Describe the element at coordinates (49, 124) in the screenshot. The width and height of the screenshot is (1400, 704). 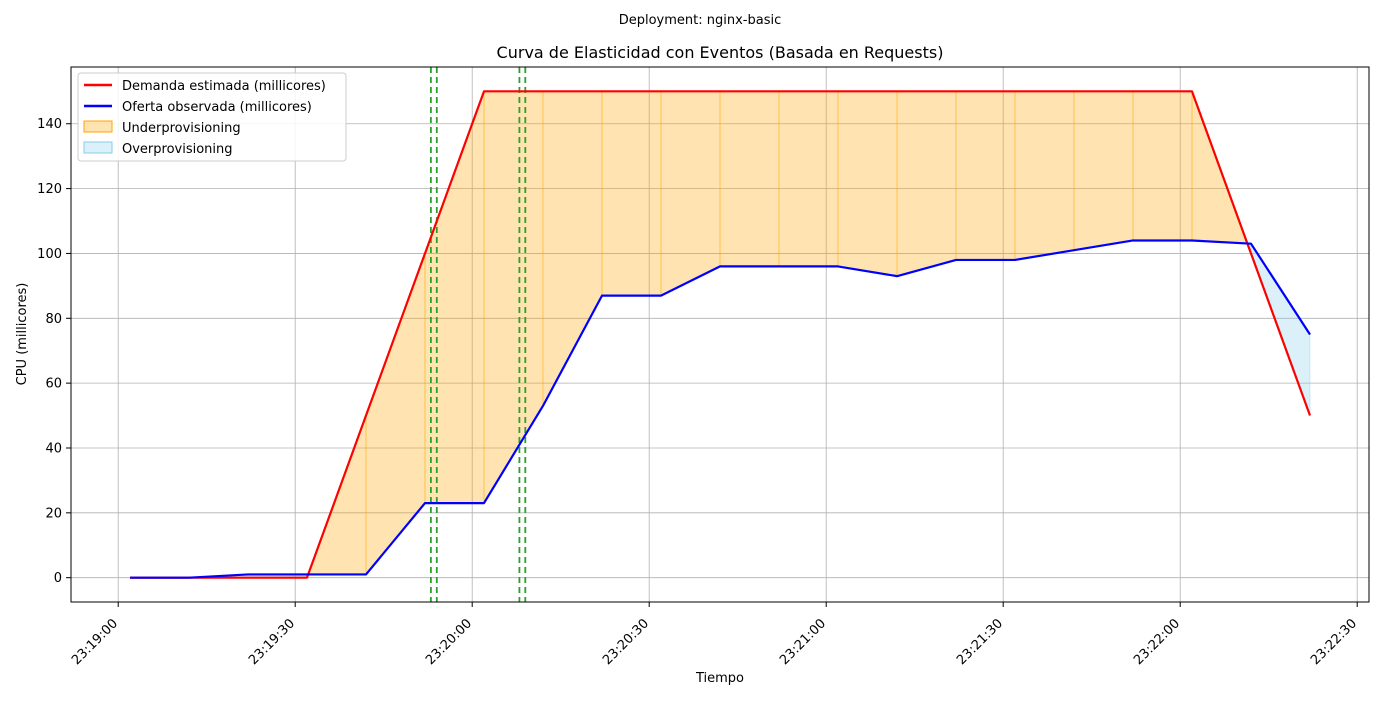
I see `y-tick-label: 140` at that location.